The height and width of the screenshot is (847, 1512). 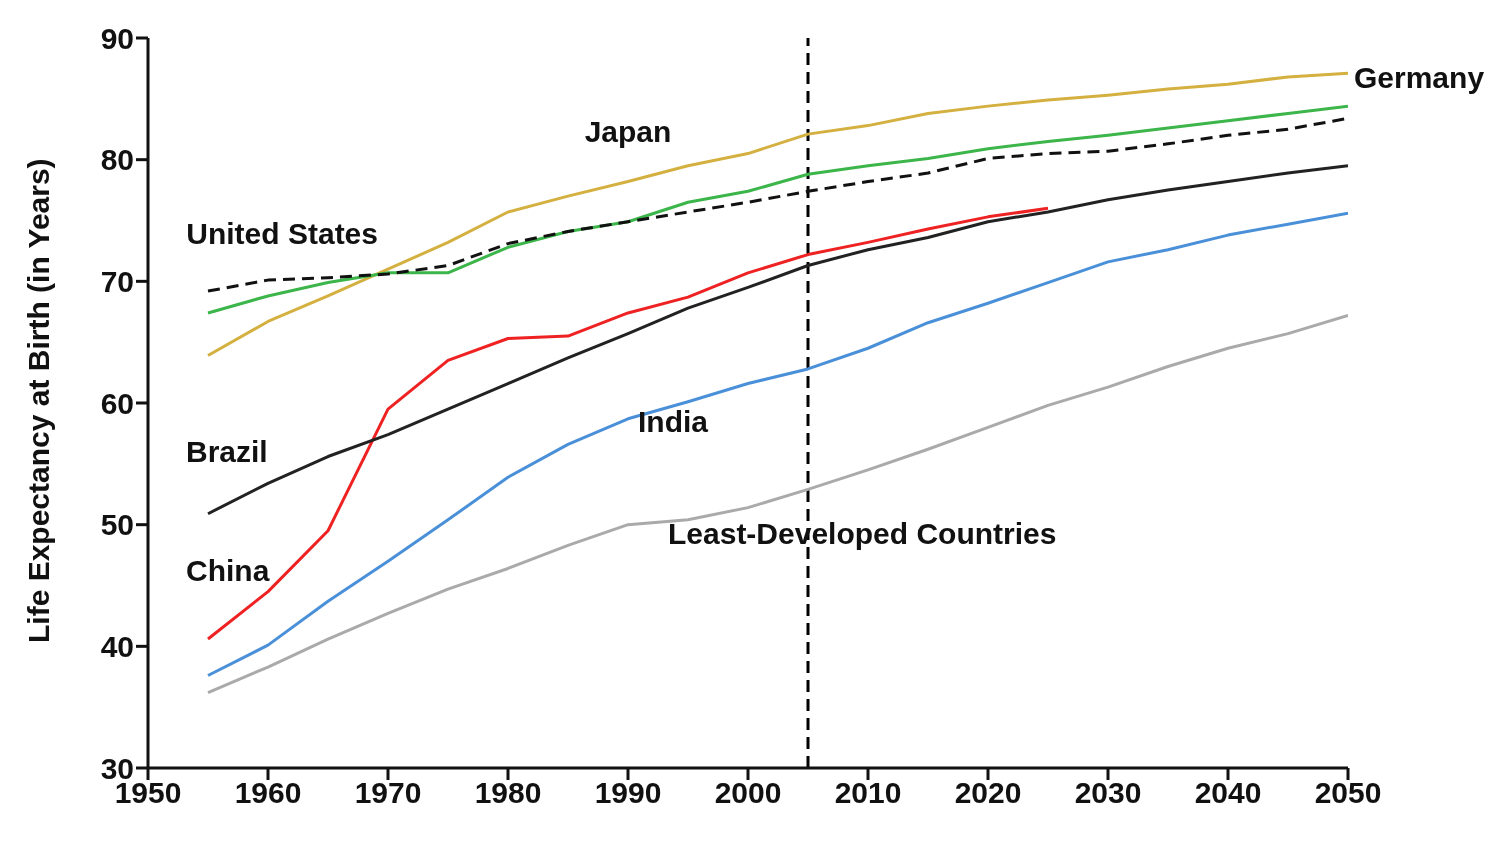 What do you see at coordinates (673, 421) in the screenshot?
I see `series-label: India` at bounding box center [673, 421].